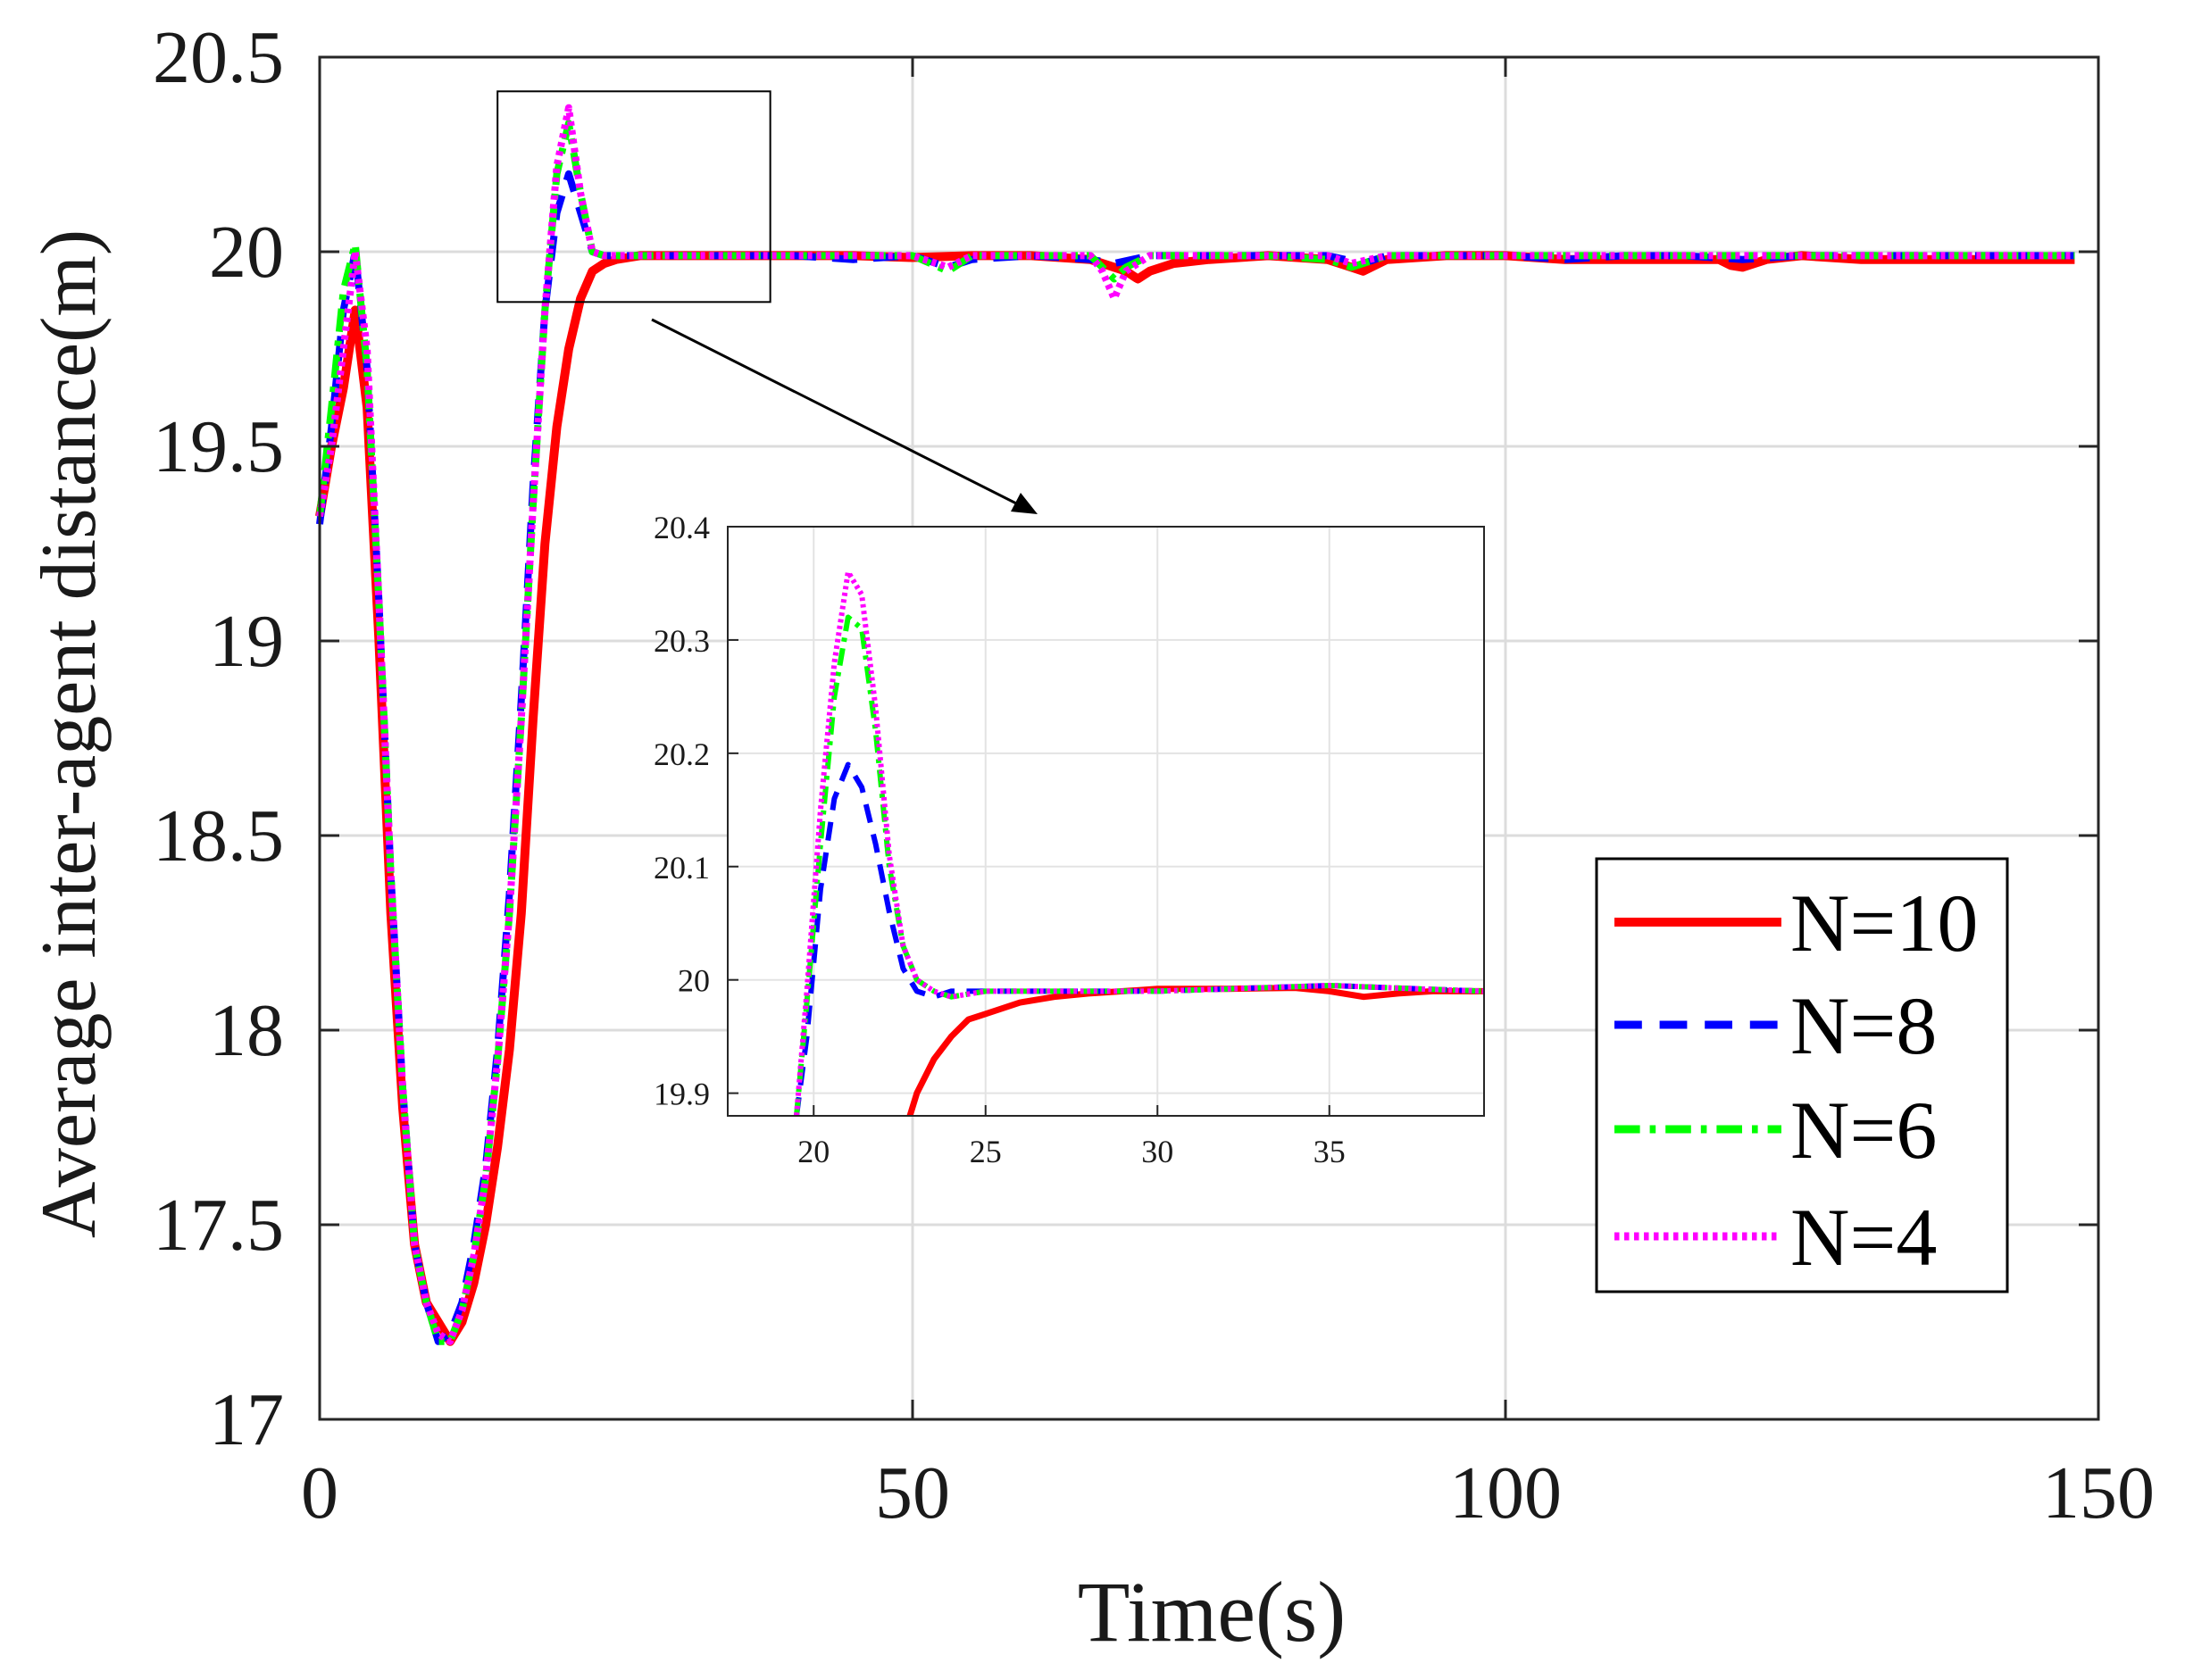 Image resolution: width=2185 pixels, height=1680 pixels. I want to click on y-tick-label: 19, so click(247, 641).